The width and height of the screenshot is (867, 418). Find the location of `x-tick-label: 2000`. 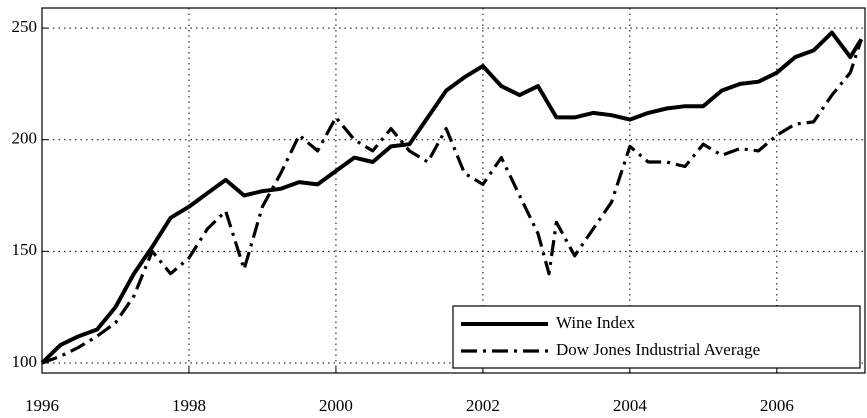

x-tick-label: 2000 is located at coordinates (336, 405).